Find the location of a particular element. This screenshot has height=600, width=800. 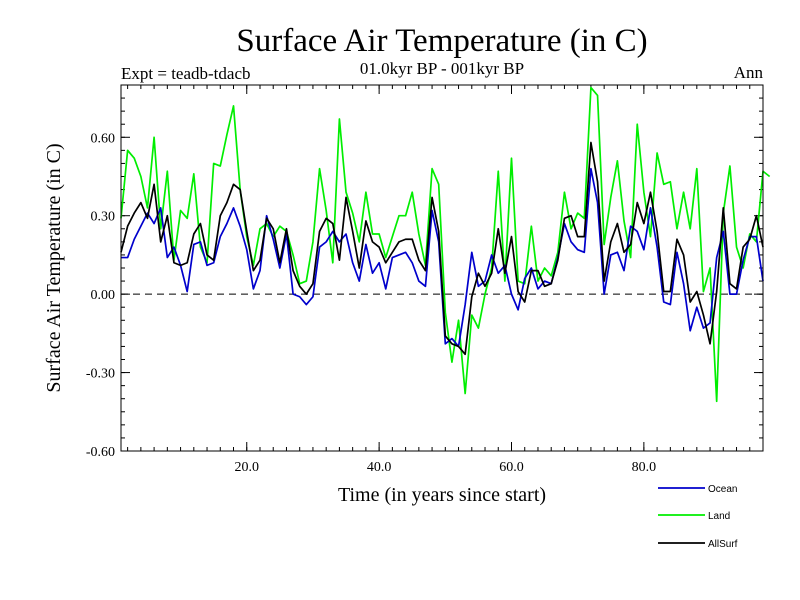

chart-subtitle: 01.0kyr BP - 001kyr BP is located at coordinates (442, 68).